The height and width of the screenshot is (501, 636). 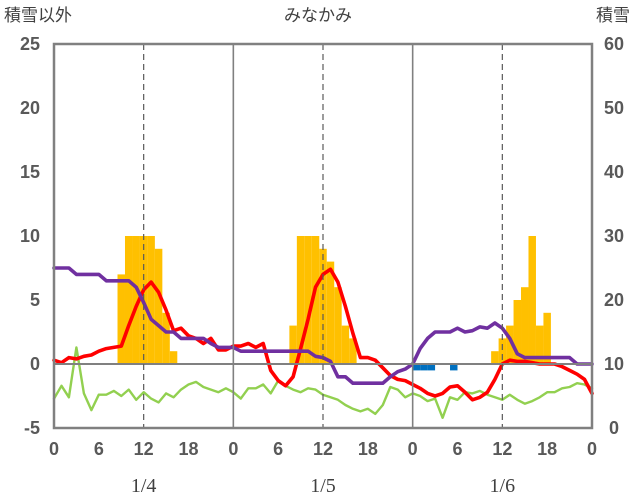 What do you see at coordinates (614, 44) in the screenshot?
I see `right-y-tick-label: 60` at bounding box center [614, 44].